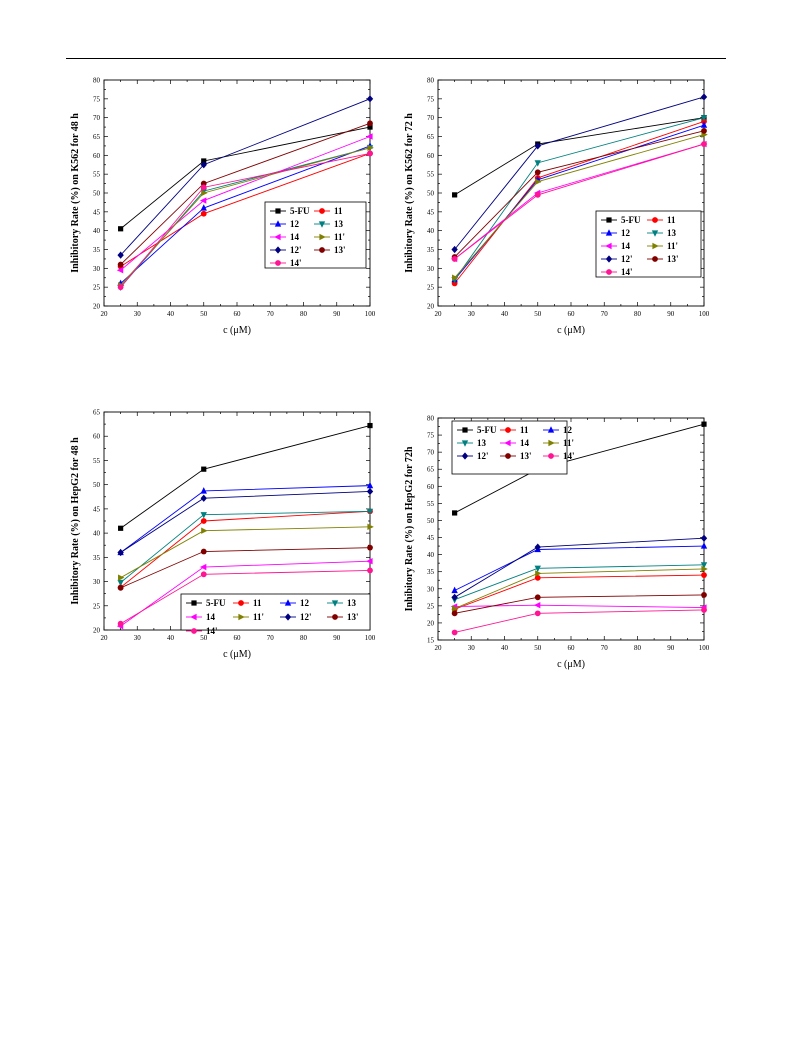  Describe the element at coordinates (204, 314) in the screenshot. I see `x-tick-label: 50` at that location.